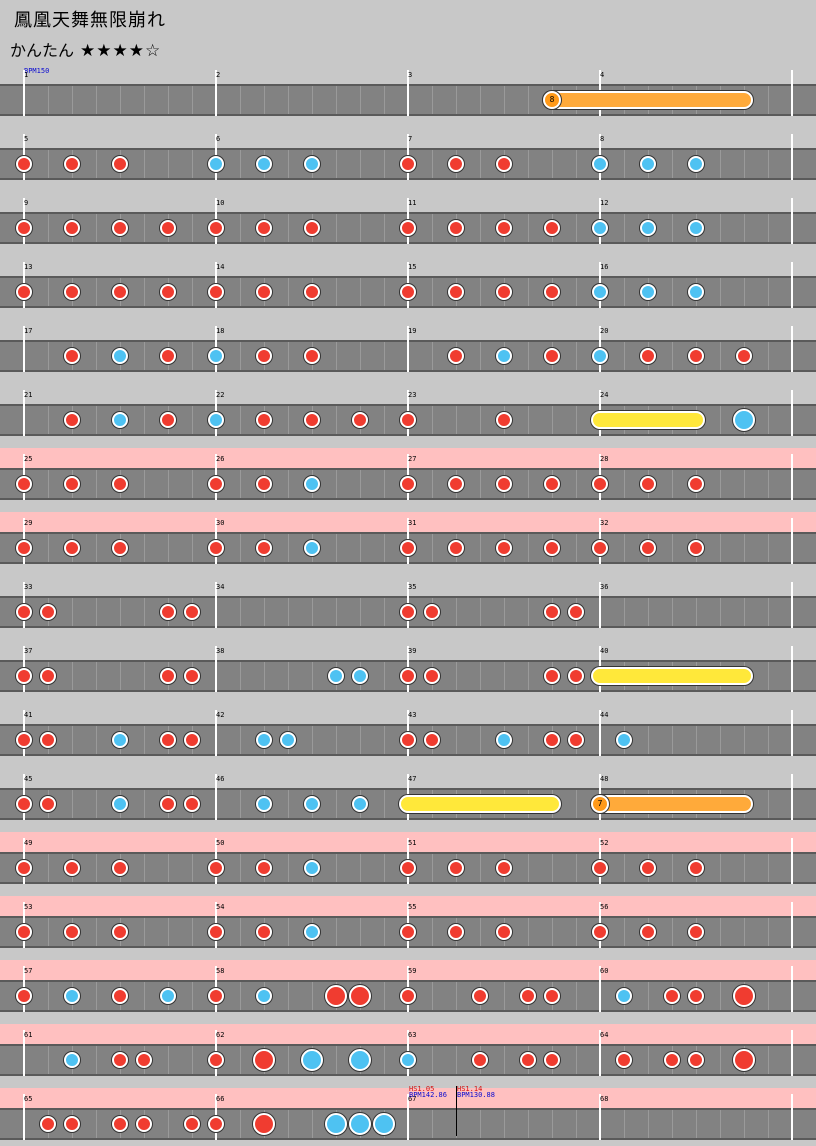 This screenshot has height=1146, width=816. What do you see at coordinates (604, 907) in the screenshot?
I see `measure-number: 56` at bounding box center [604, 907].